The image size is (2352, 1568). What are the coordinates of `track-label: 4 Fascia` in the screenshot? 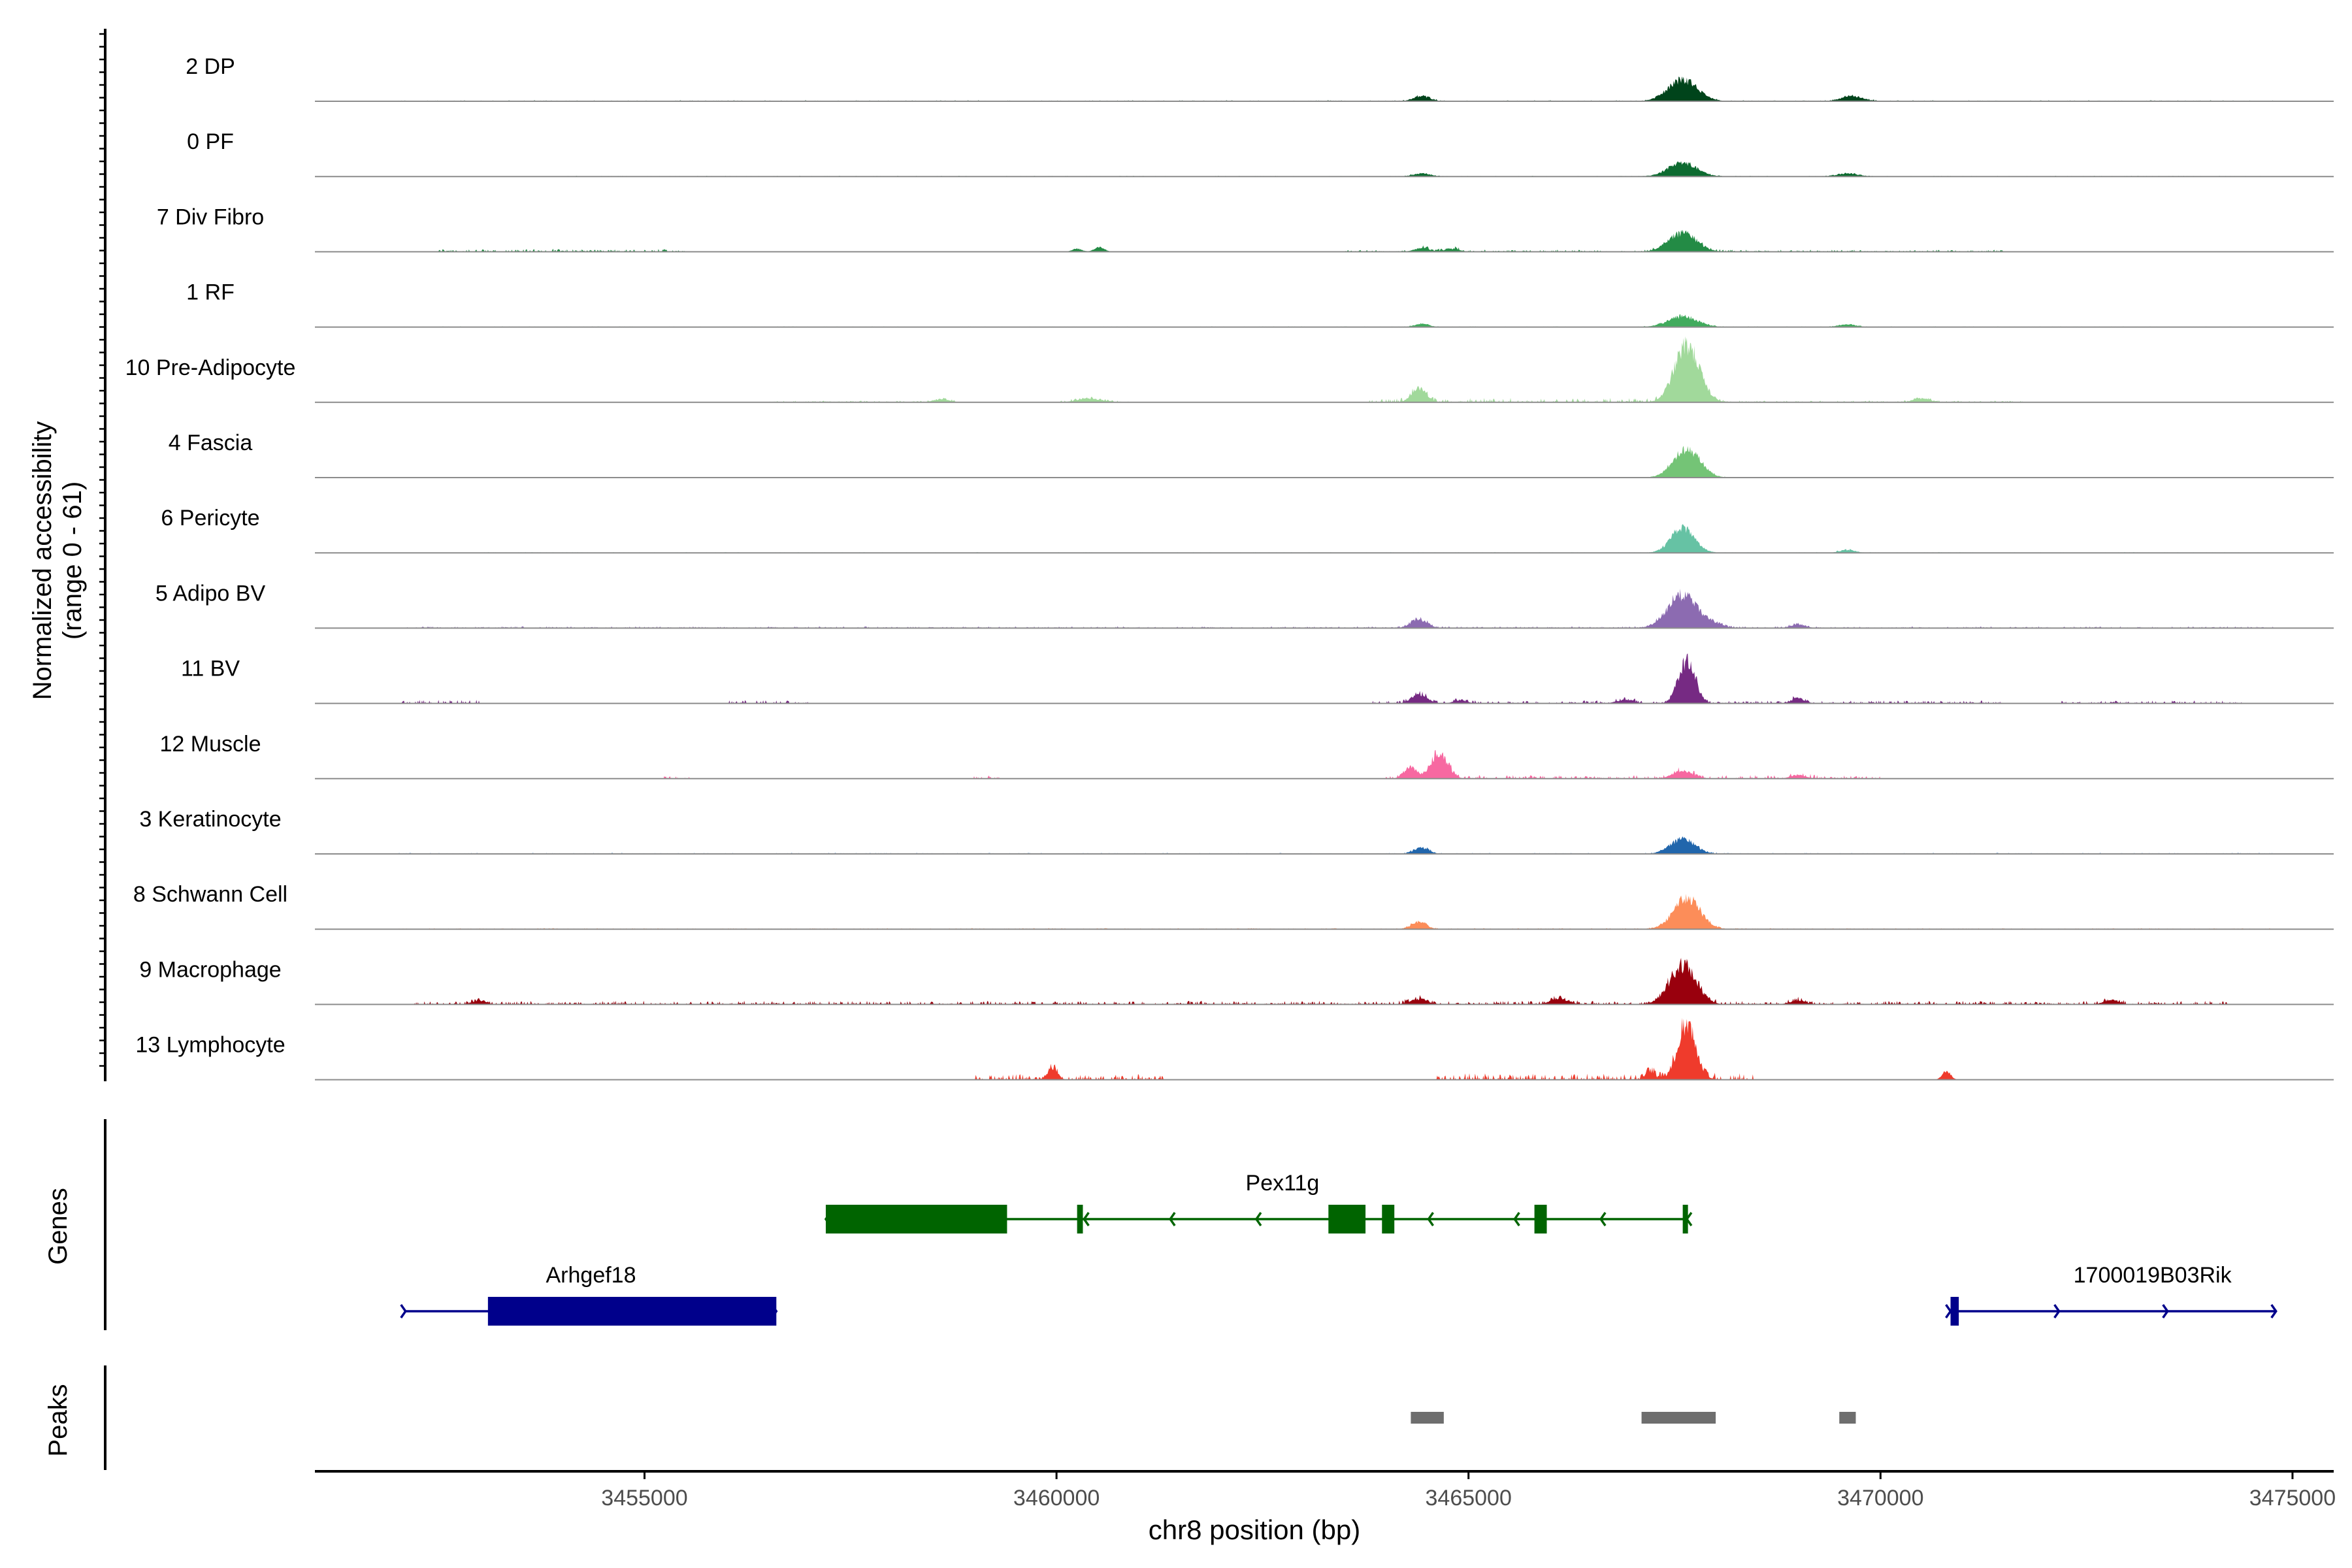 It's located at (211, 443).